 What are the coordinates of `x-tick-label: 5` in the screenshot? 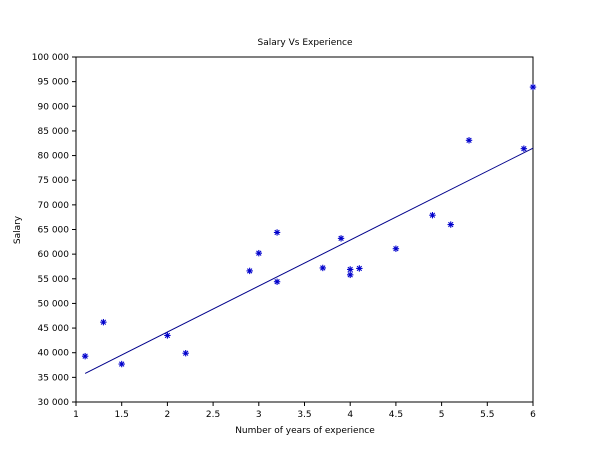 It's located at (442, 415).